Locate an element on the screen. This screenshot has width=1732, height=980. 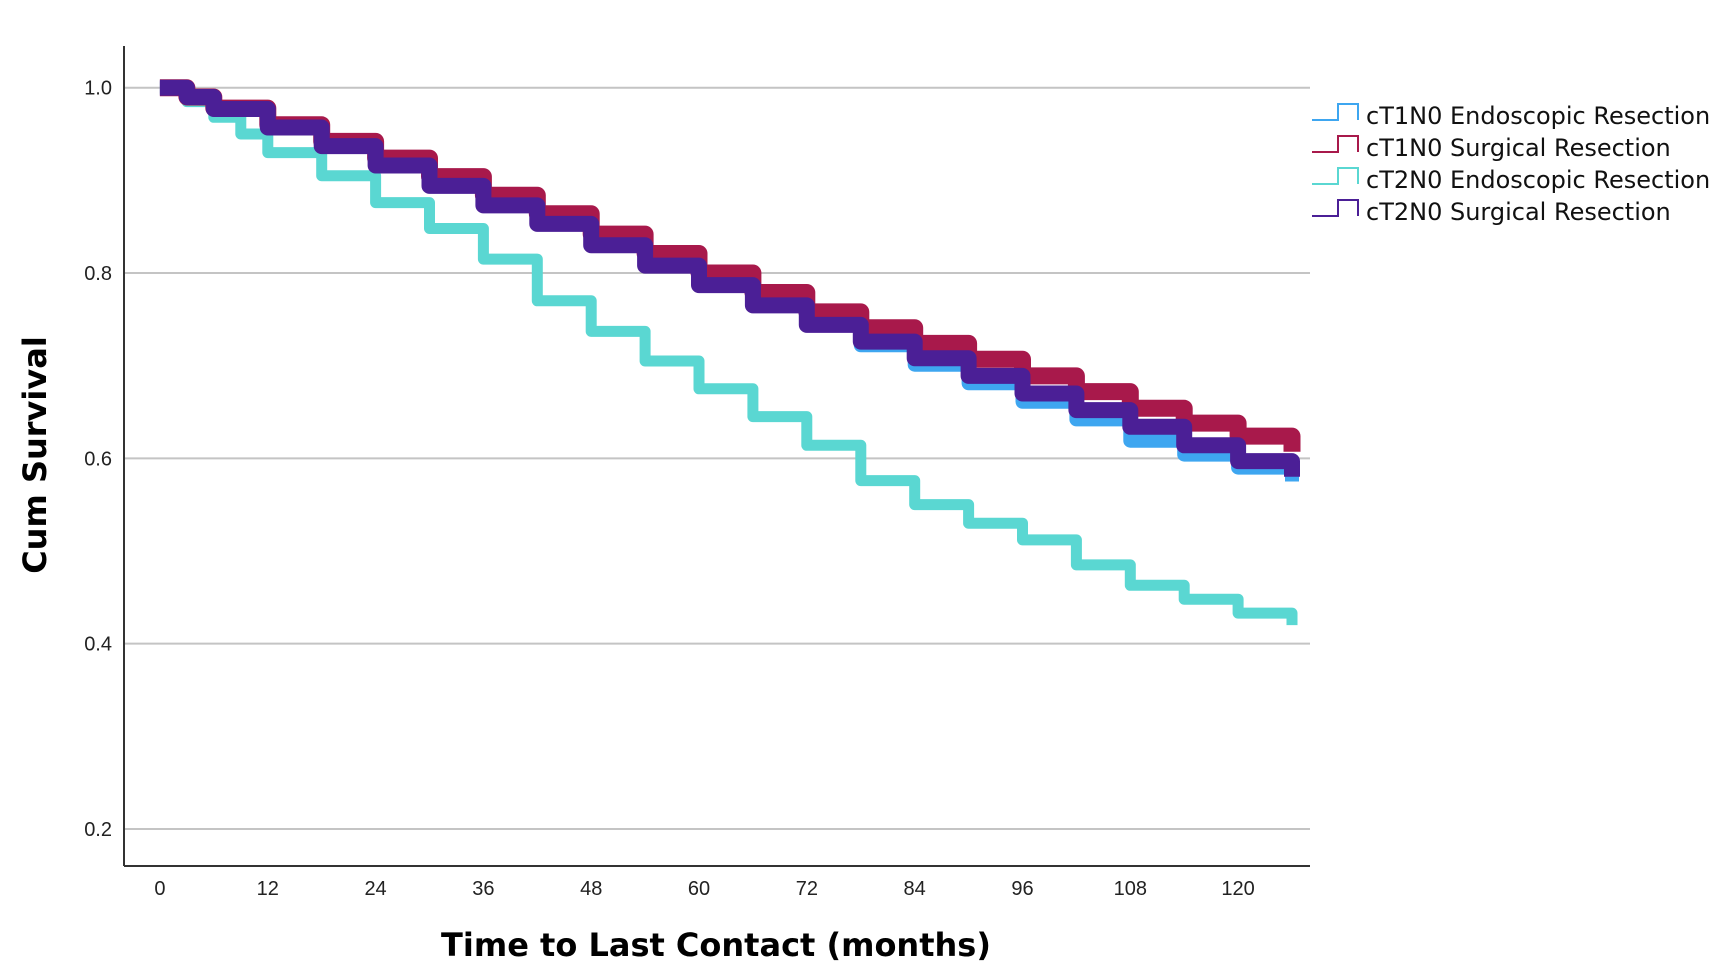
x-tick-label: 12 is located at coordinates (268, 889).